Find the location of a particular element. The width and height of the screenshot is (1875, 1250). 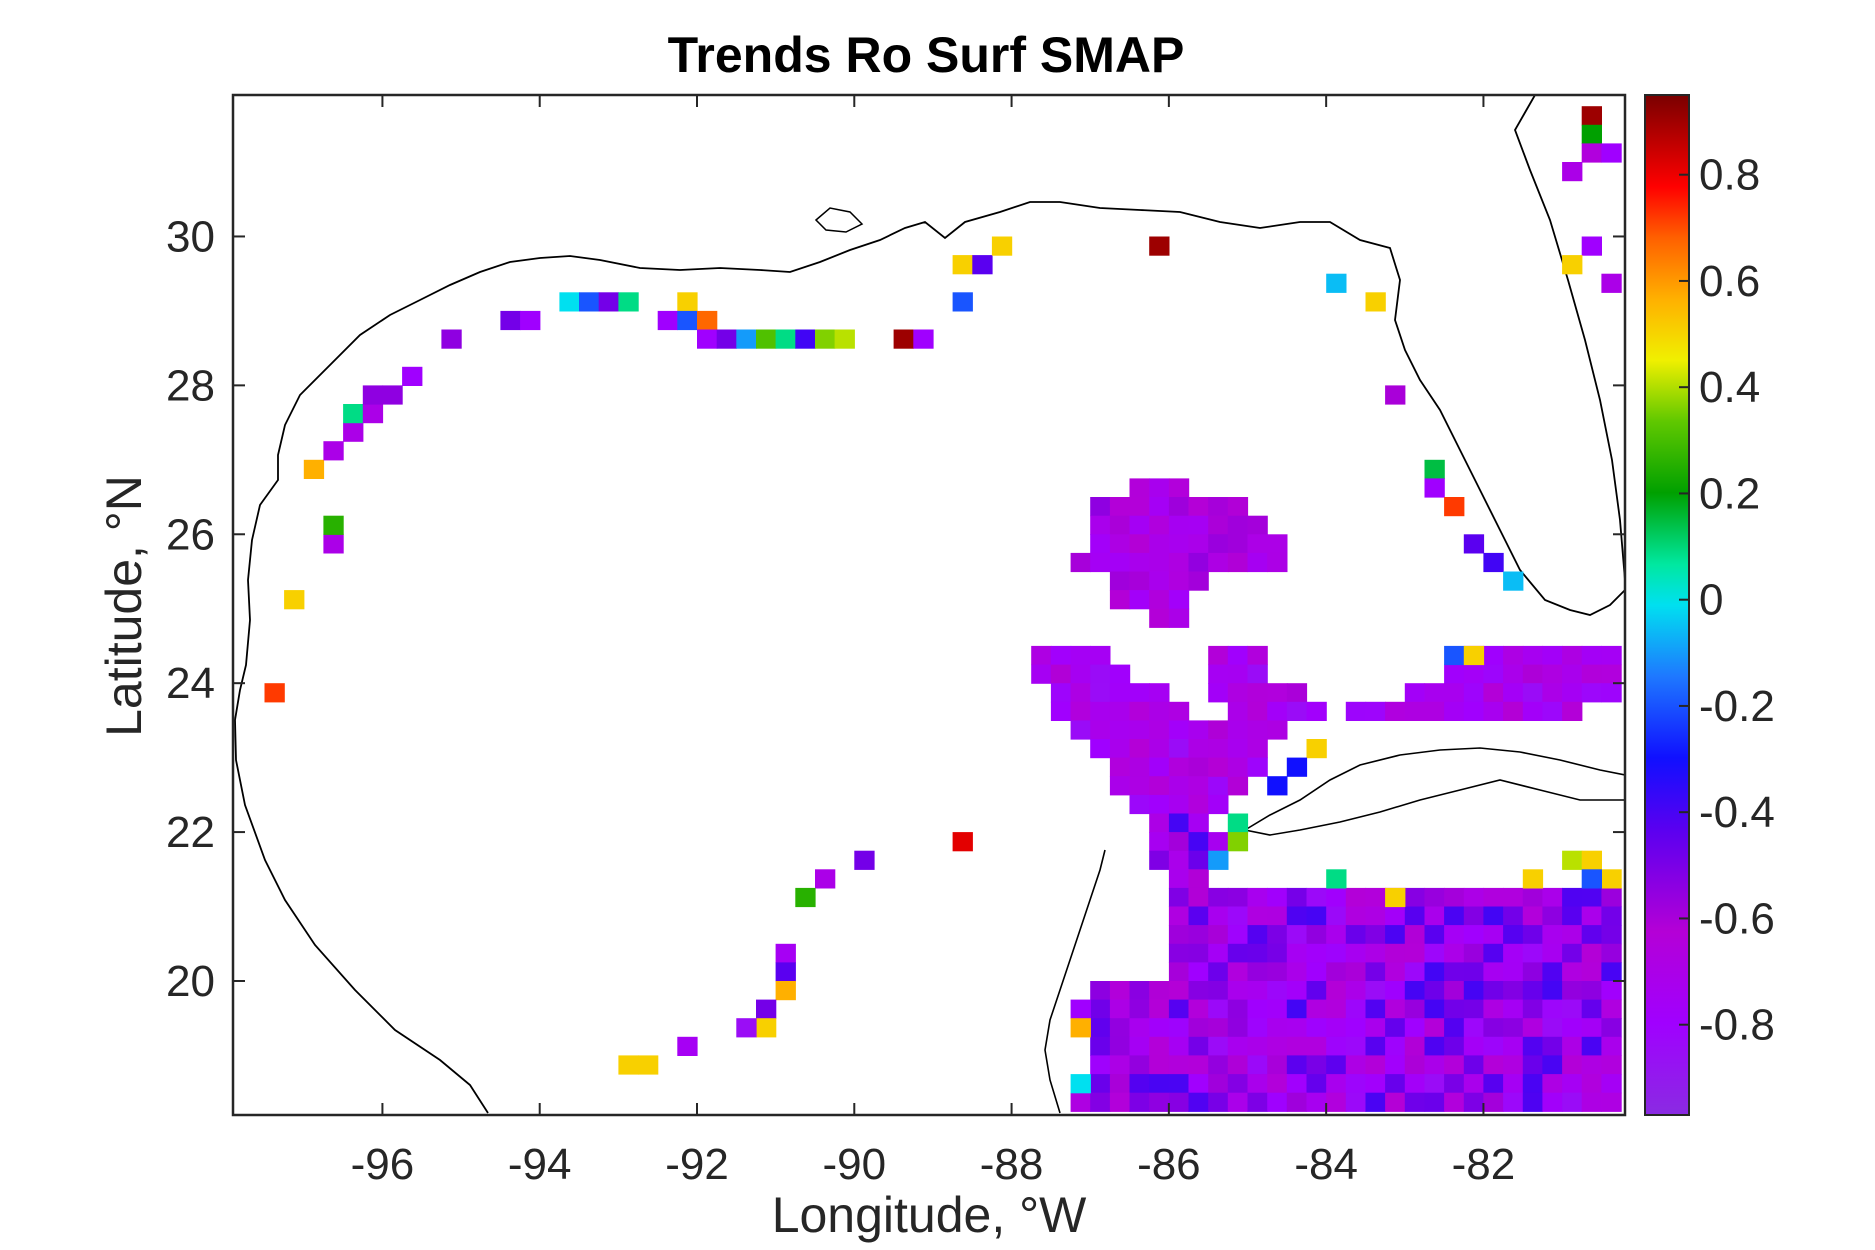

y-tick-label: 28 is located at coordinates (190, 385).